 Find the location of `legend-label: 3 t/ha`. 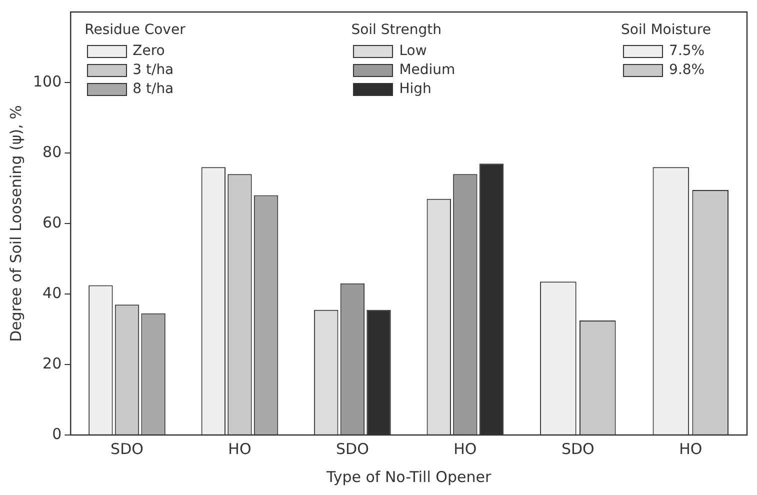

legend-label: 3 t/ha is located at coordinates (153, 70).